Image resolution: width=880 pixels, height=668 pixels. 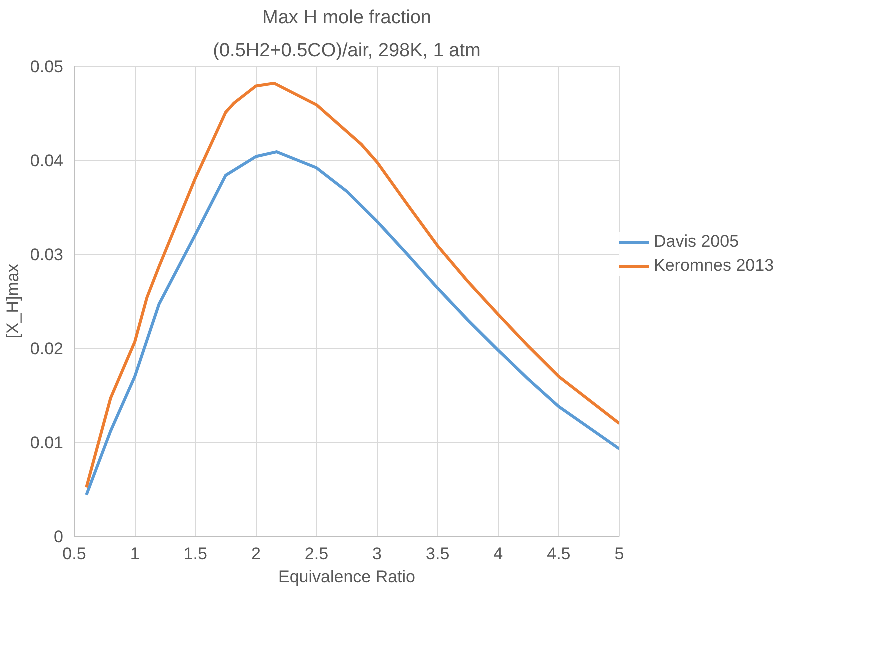 I want to click on x-tick-label: 3, so click(x=377, y=554).